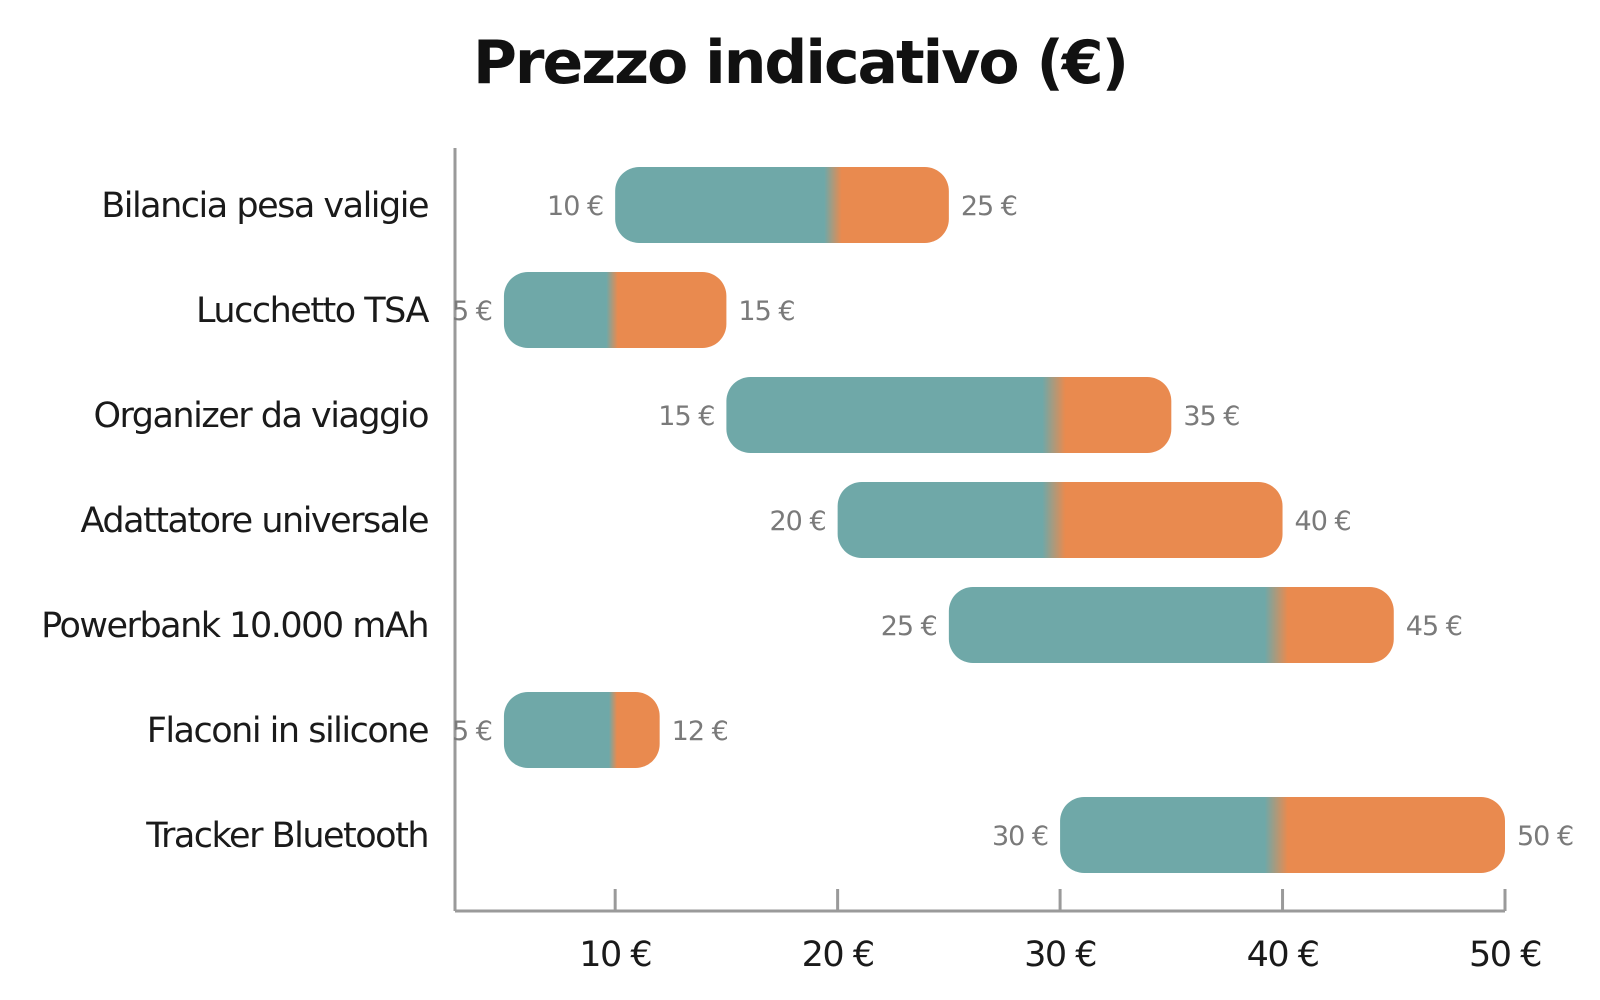  I want to click on min-value-label: 15 €, so click(686, 416).